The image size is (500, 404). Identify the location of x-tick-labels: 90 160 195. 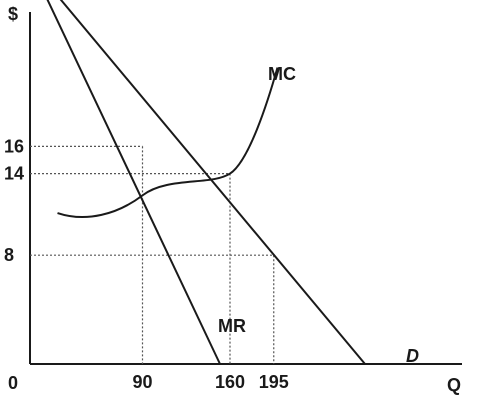
(210, 382).